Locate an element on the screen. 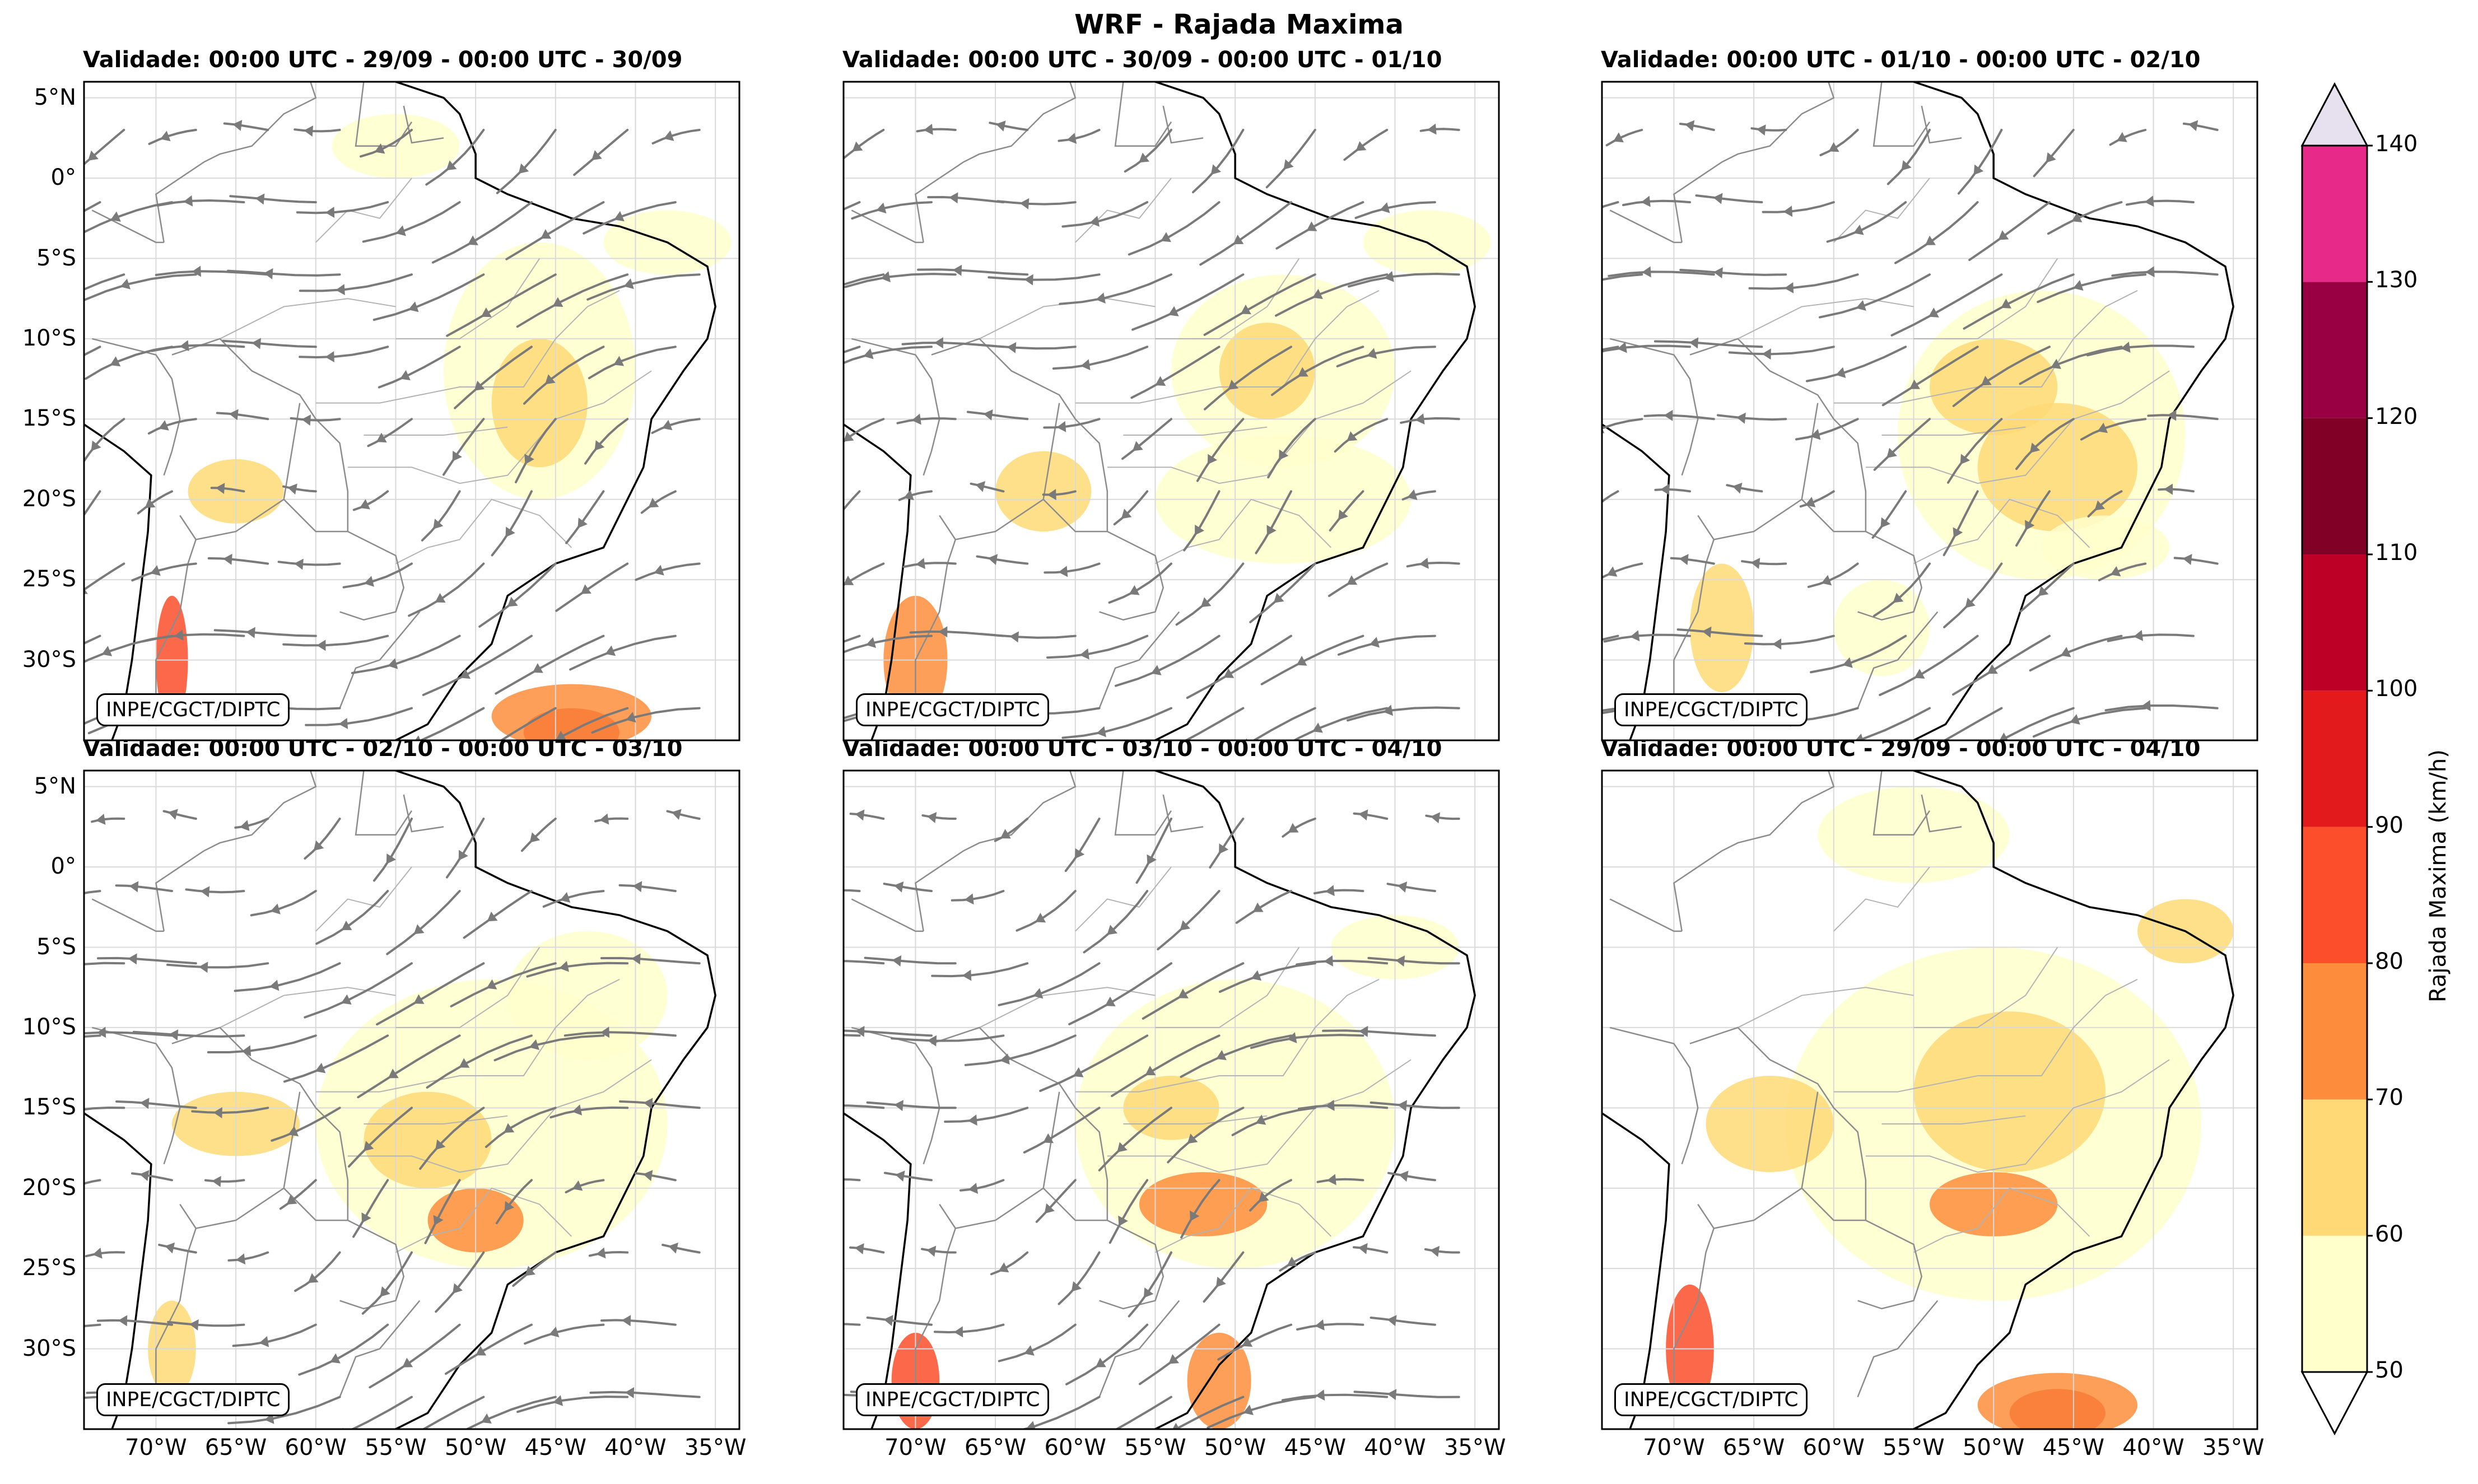 The width and height of the screenshot is (2478, 1484). credit-badge-2: INPE/CGCT/DIPTC is located at coordinates (953, 710).